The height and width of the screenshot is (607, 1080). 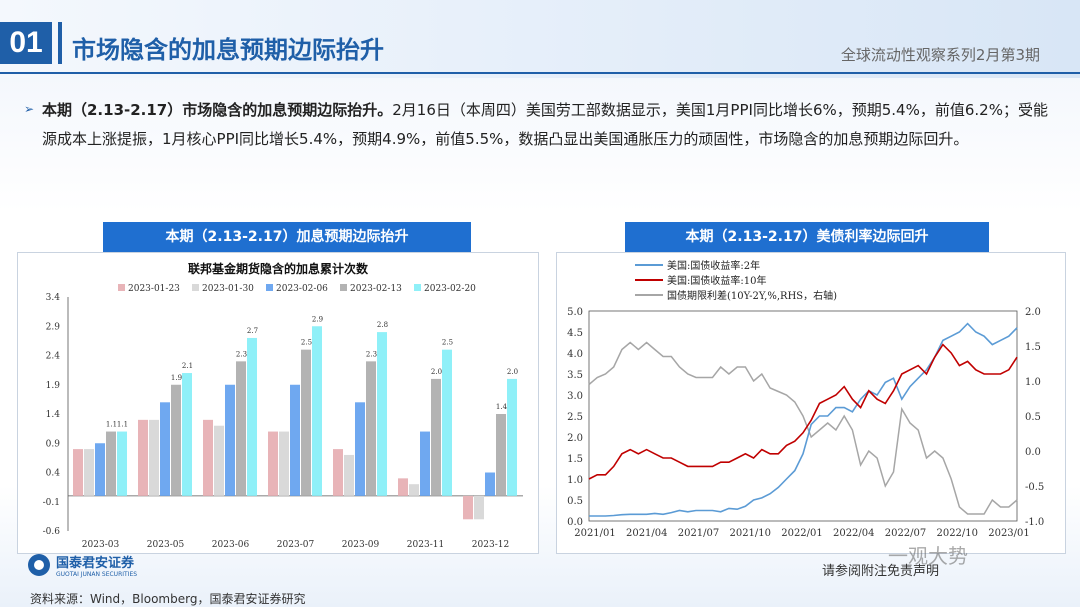 What do you see at coordinates (575, 312) in the screenshot?
I see `y-left-tick-label: 5.0` at bounding box center [575, 312].